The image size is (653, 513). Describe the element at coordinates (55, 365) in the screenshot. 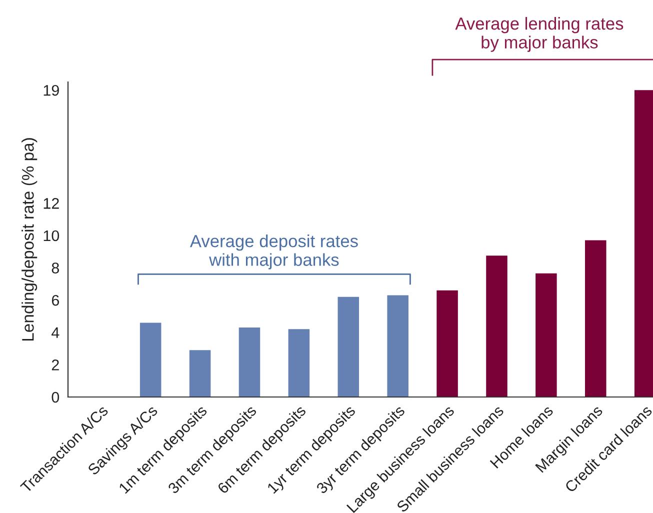

I see `y-tick-label: 2` at that location.